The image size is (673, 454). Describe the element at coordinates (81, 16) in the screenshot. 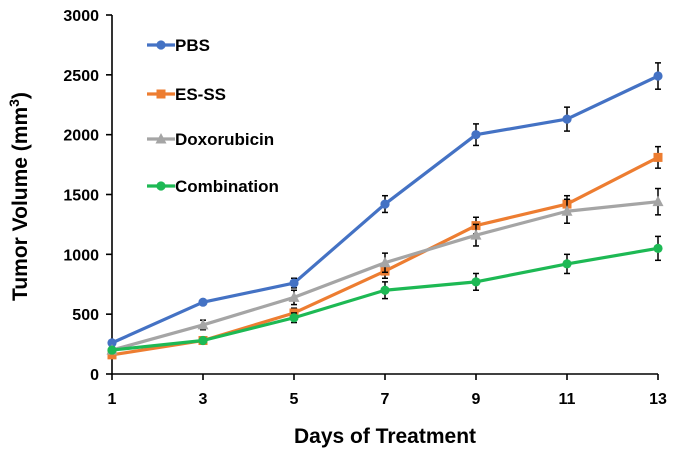

I see `y-tick-label: 3000` at that location.